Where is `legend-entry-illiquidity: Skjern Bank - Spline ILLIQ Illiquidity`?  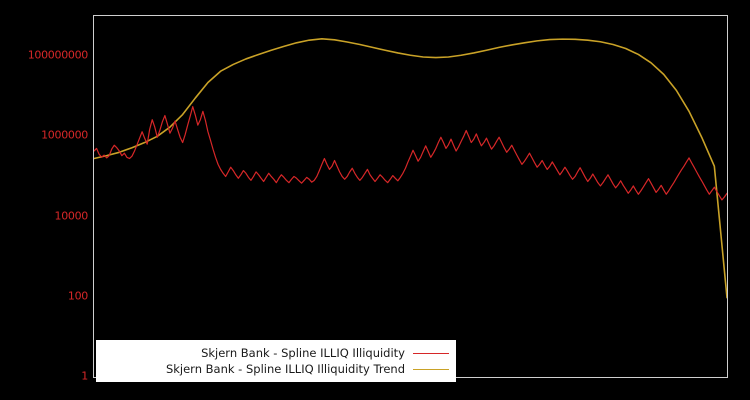 legend-entry-illiquidity: Skjern Bank - Spline ILLIQ Illiquidity is located at coordinates (276, 353).